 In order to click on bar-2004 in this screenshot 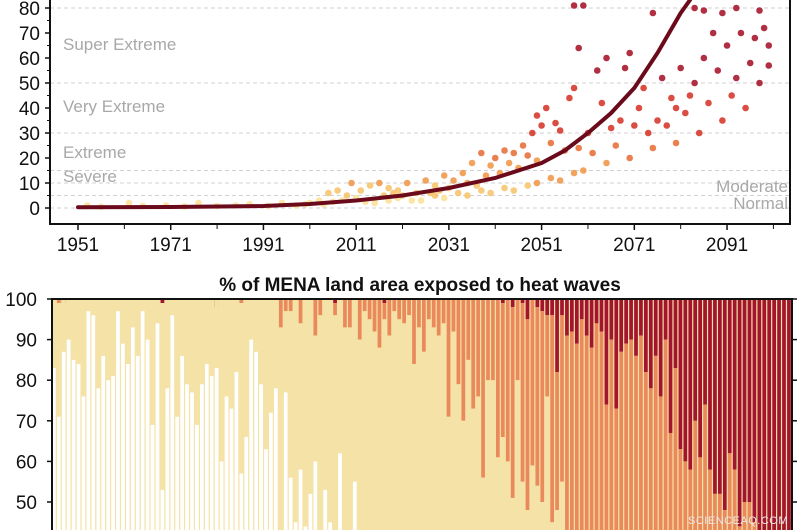, I will do `click(315, 414)`.